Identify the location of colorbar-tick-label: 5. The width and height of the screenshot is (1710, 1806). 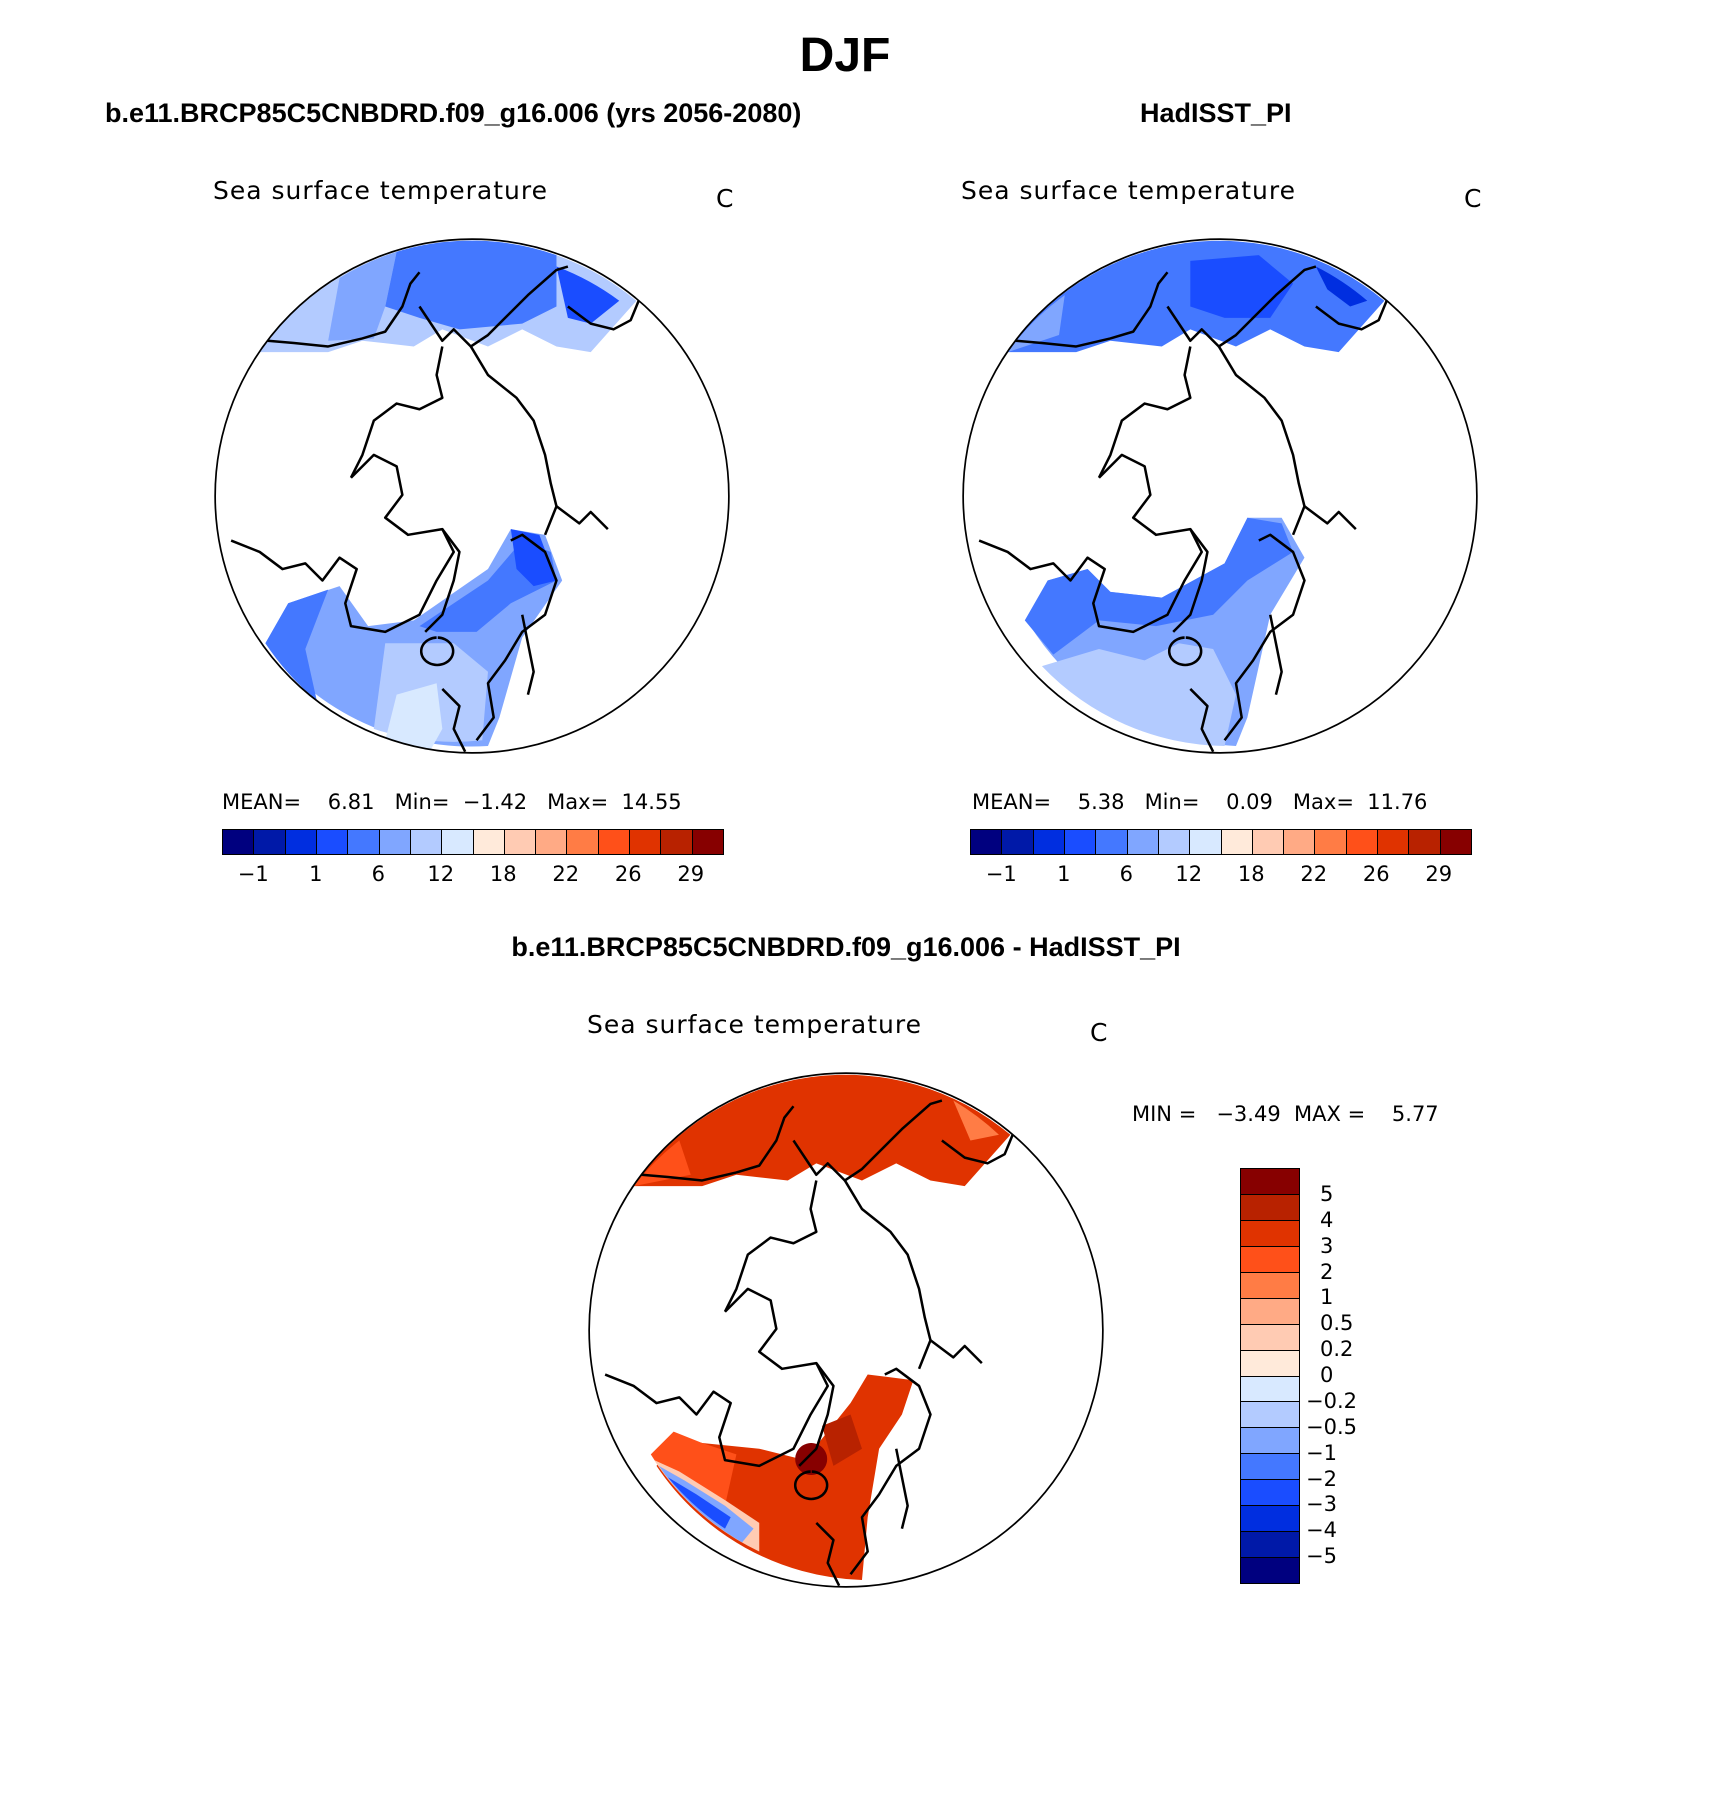
(1327, 1193).